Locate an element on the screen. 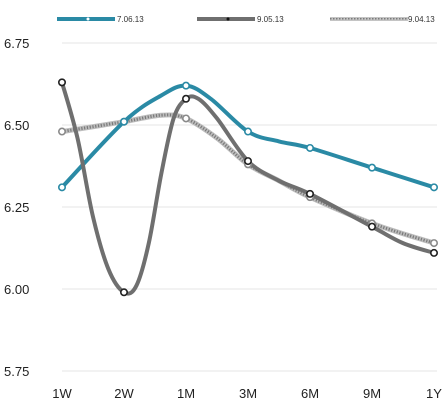  x-tick-label: 1Y is located at coordinates (434, 393).